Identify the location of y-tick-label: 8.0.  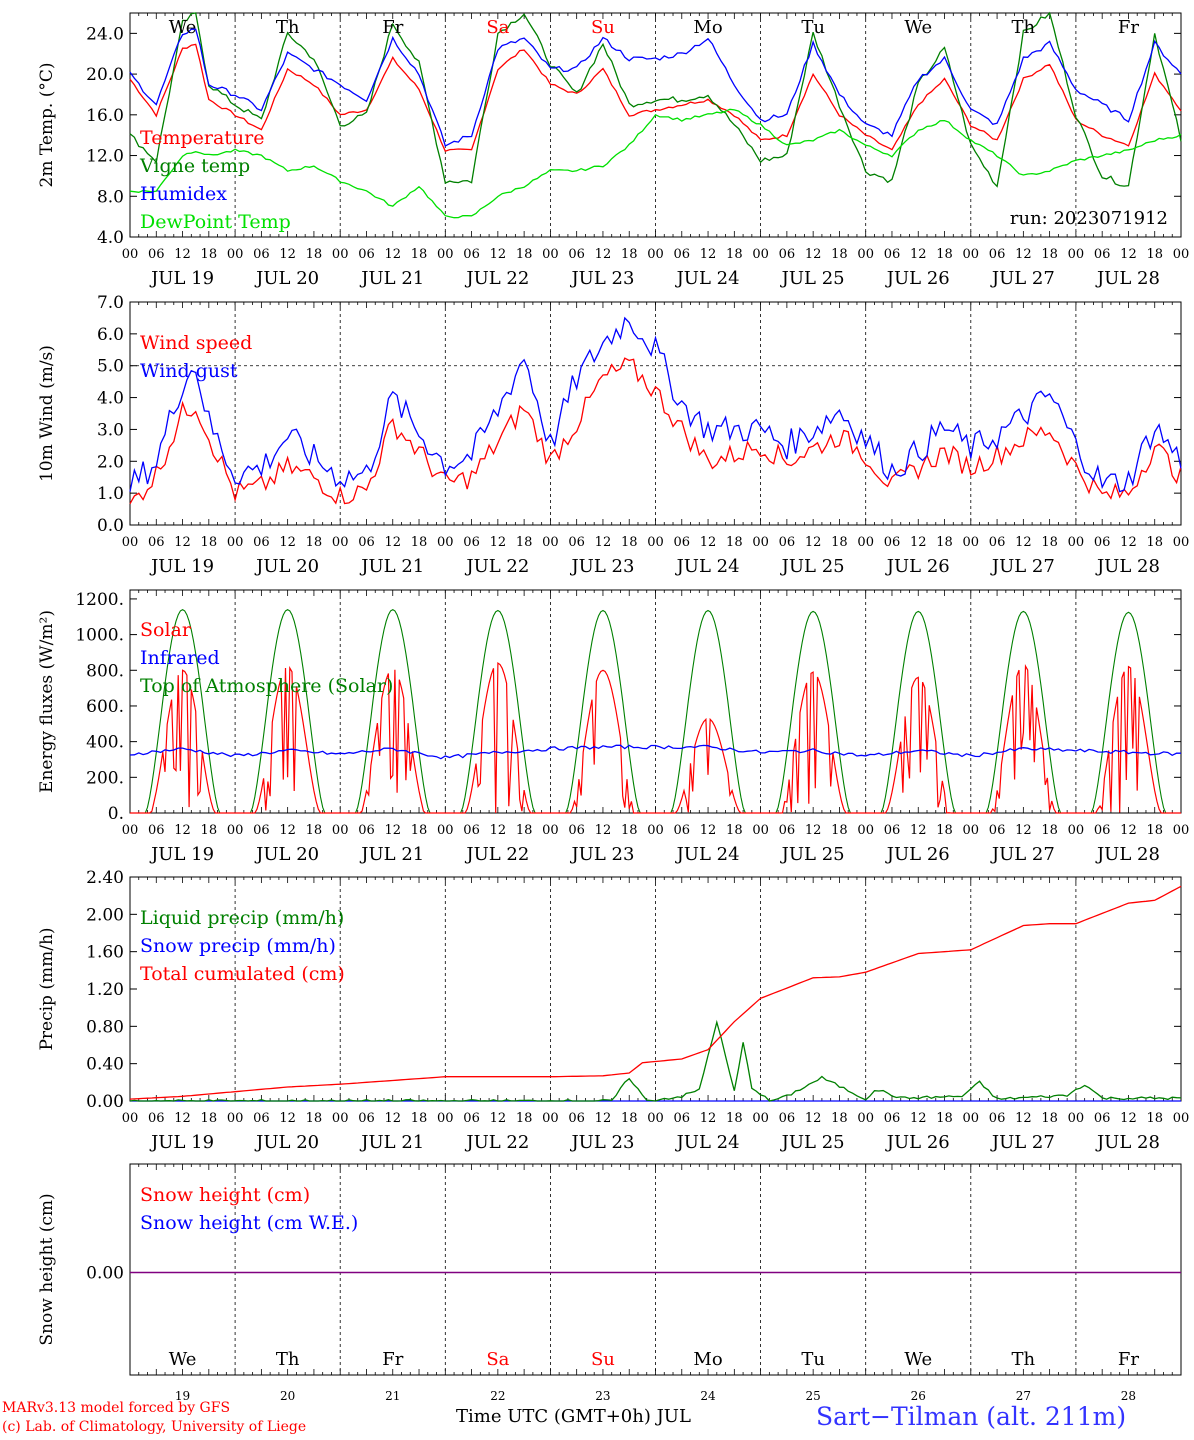
(110, 197).